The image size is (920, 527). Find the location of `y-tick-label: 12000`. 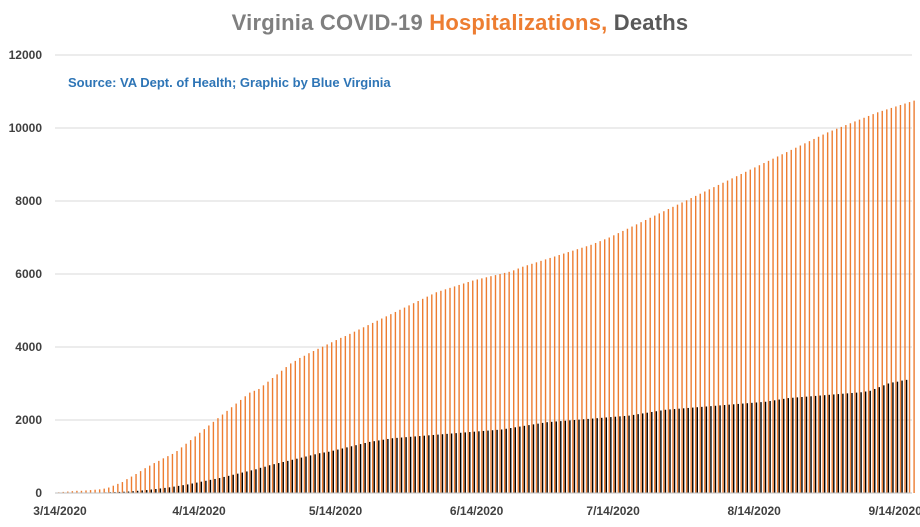

y-tick-label: 12000 is located at coordinates (26, 55).